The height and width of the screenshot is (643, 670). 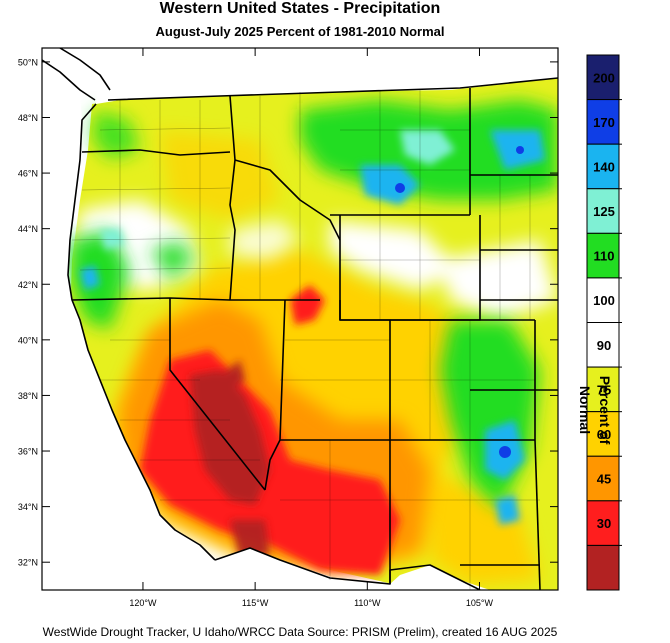 I want to click on lat-tick-label: 44°N, so click(x=28, y=229).